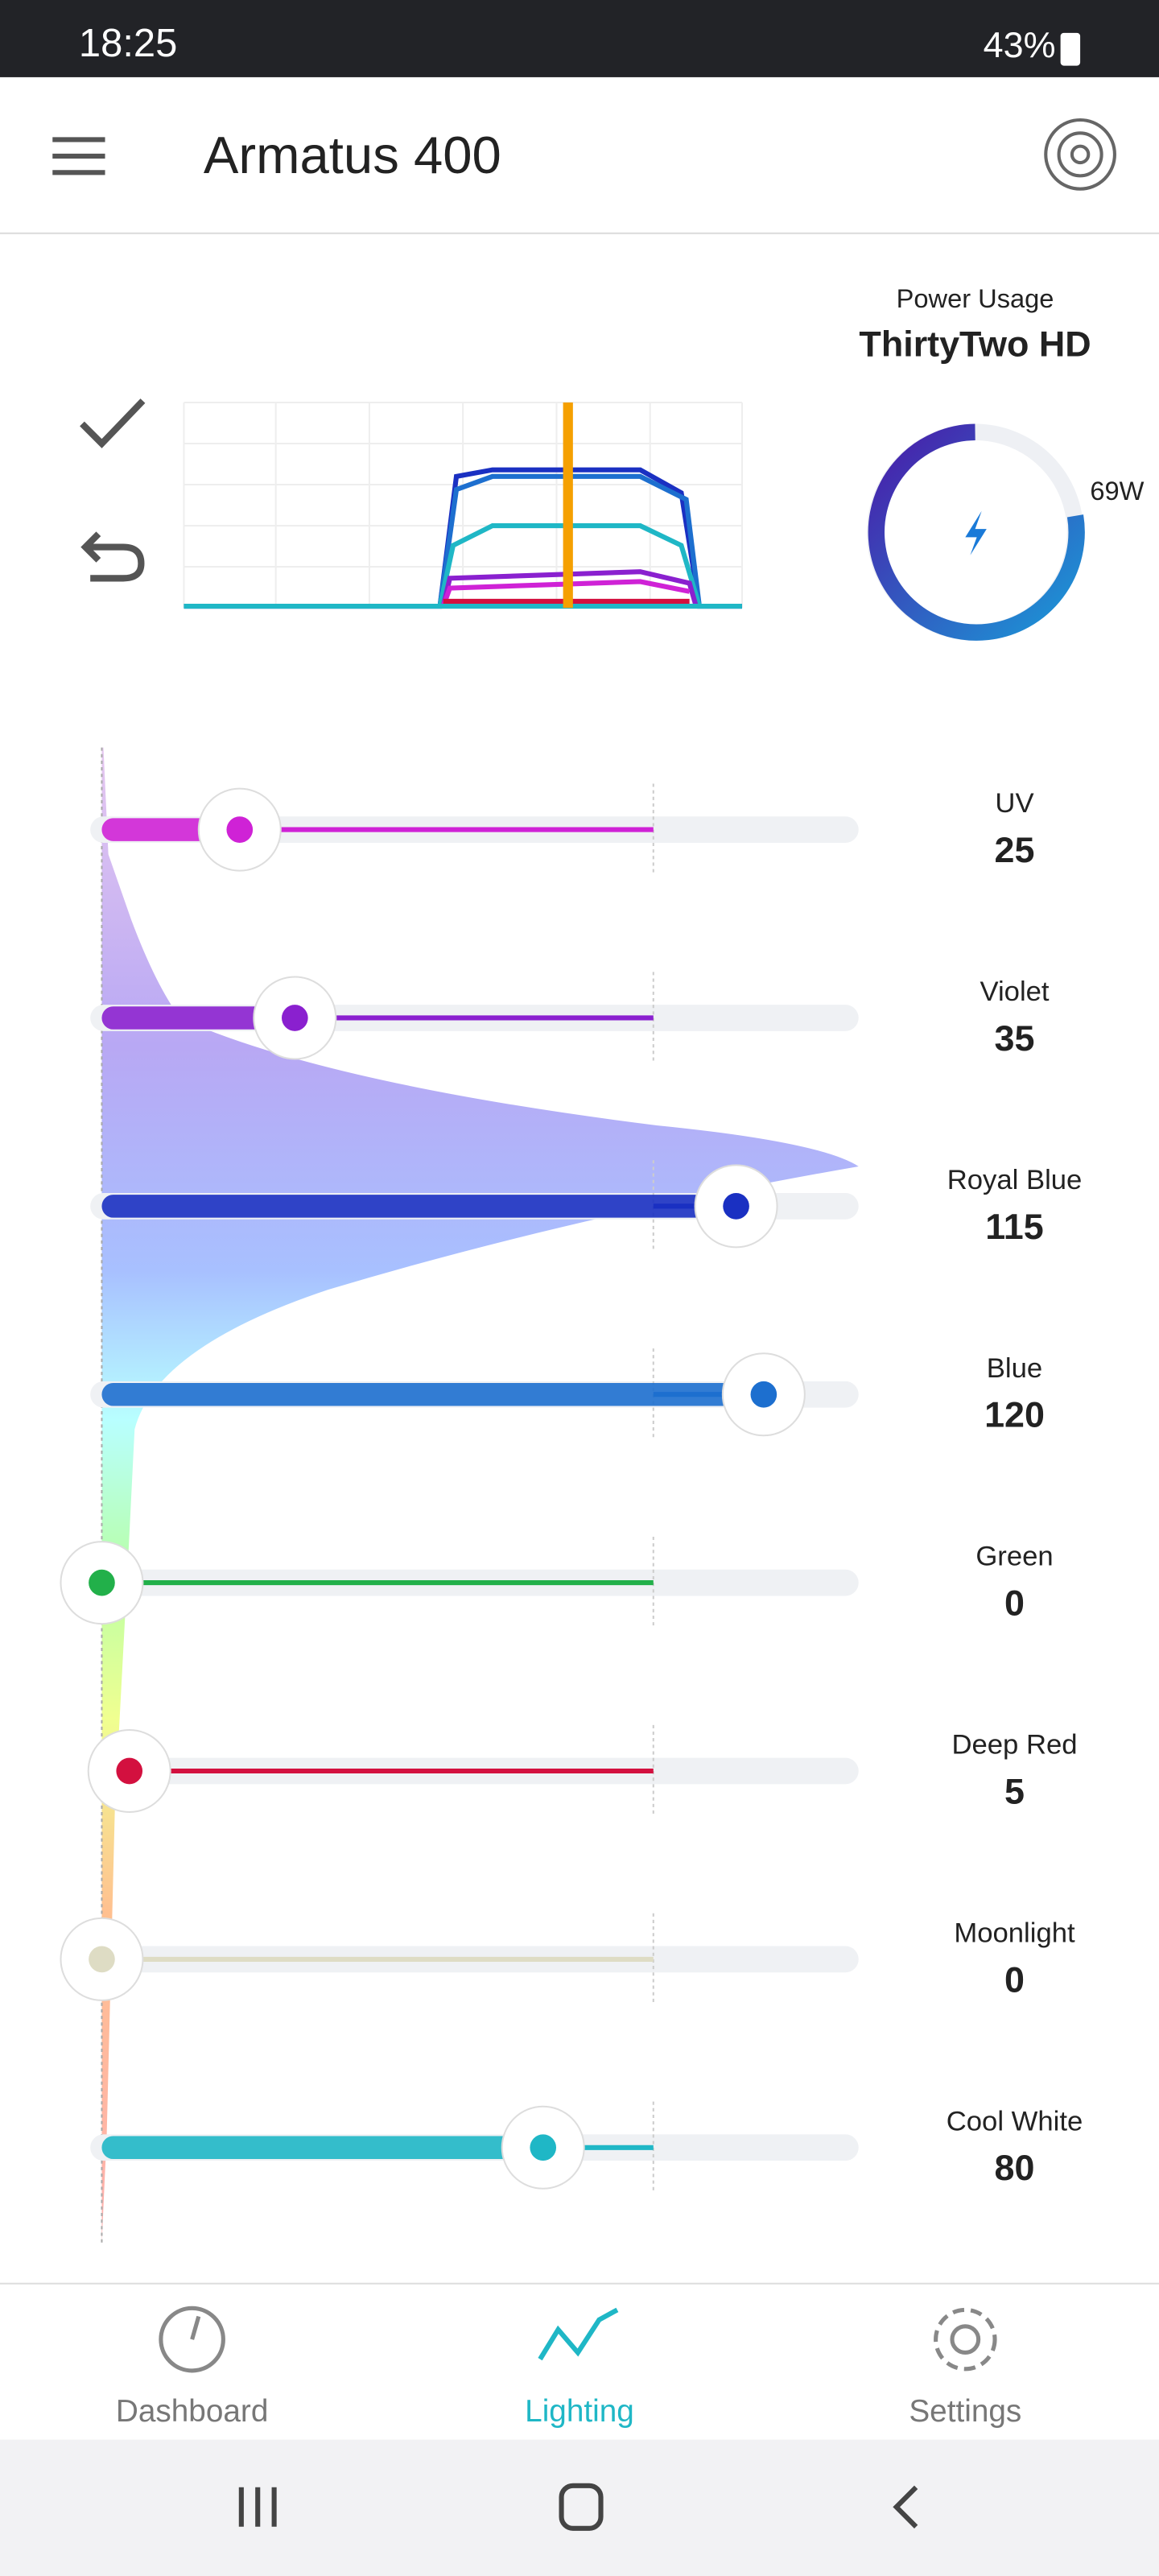 The width and height of the screenshot is (1159, 2576). I want to click on schedule-curves, so click(463, 505).